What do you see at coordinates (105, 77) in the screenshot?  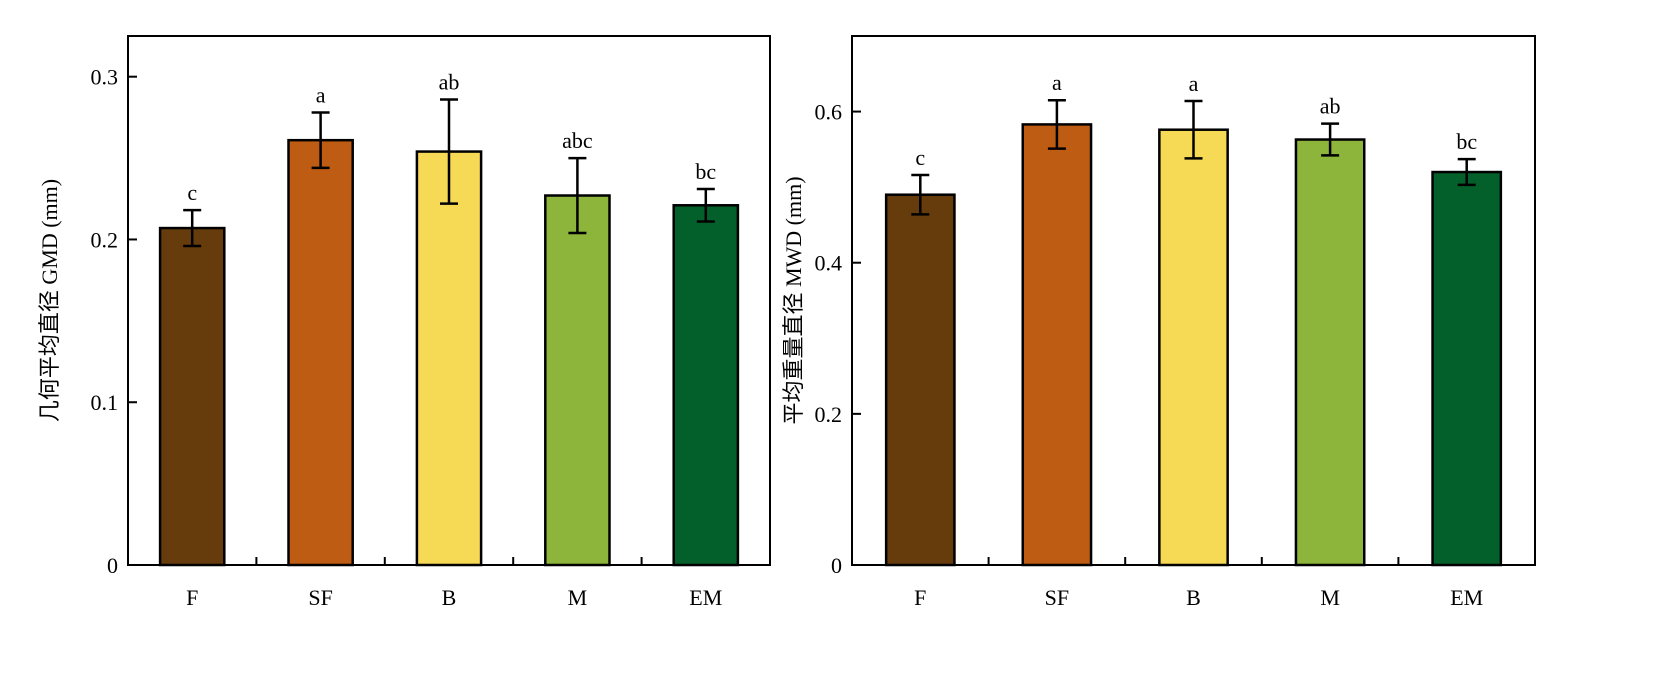 I see `y-tick-label: 0.3` at bounding box center [105, 77].